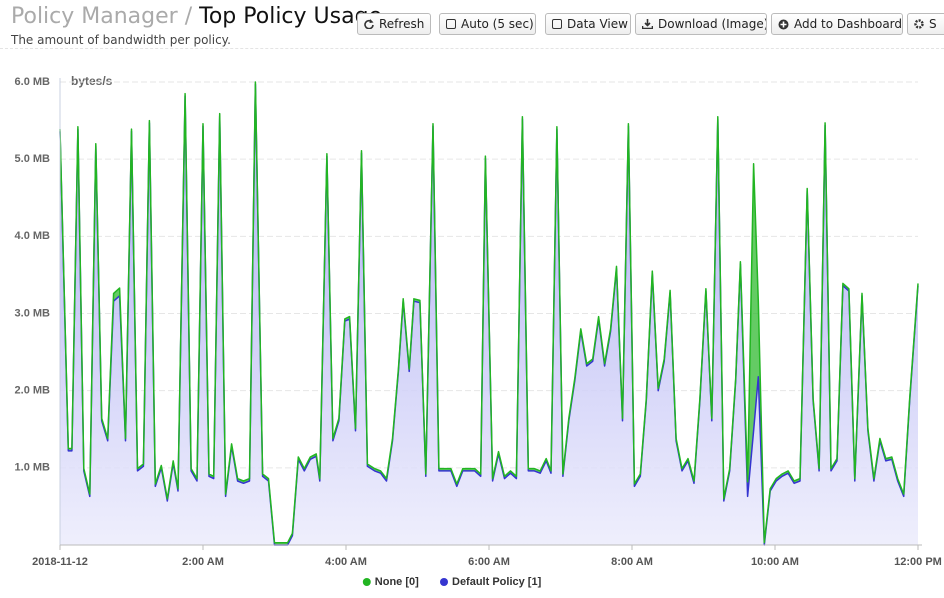  I want to click on button-label: Refresh, so click(402, 24).